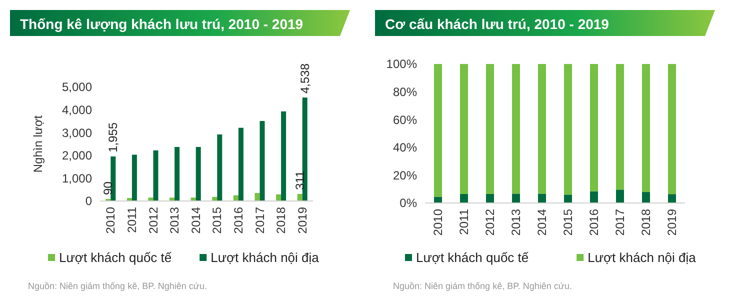  I want to click on y-tick-label: 20%, so click(405, 175).